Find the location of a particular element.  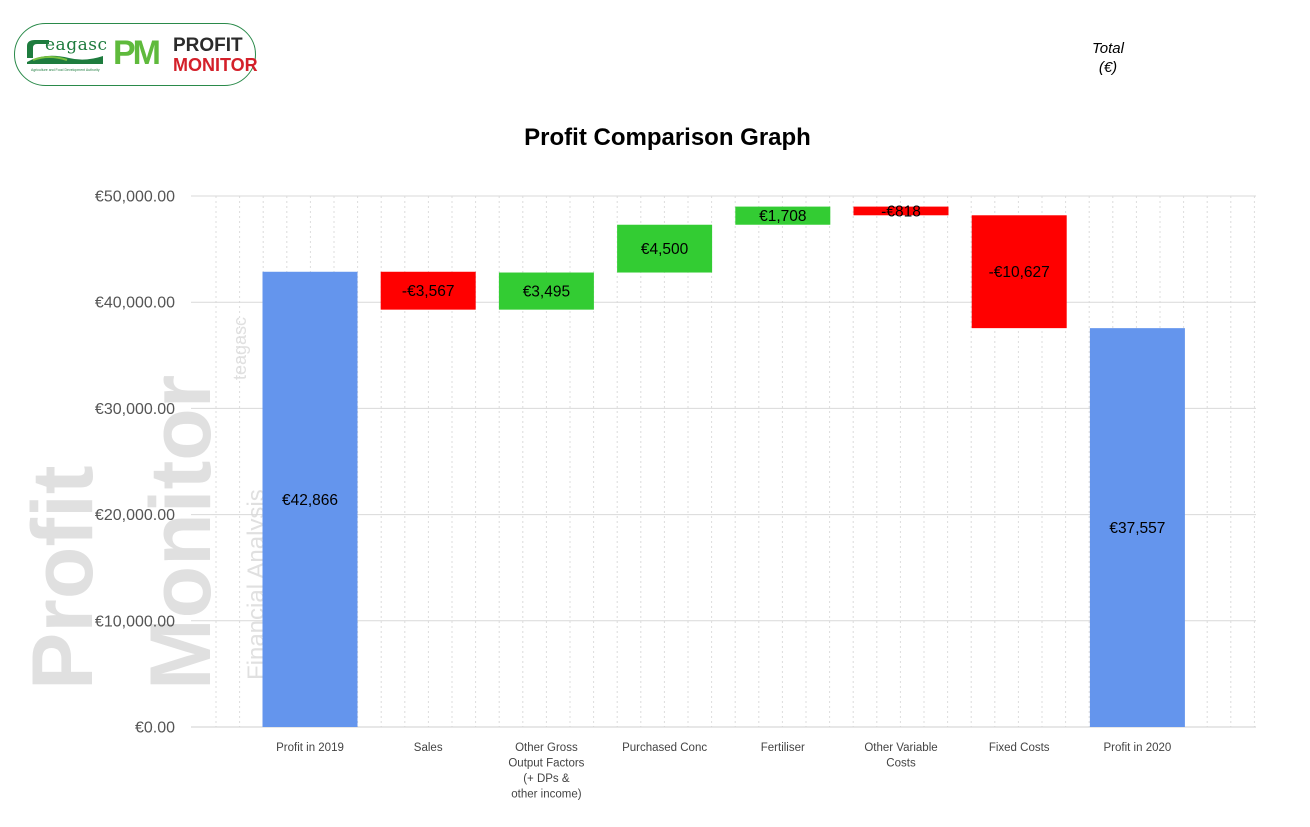

total-label: Total is located at coordinates (1108, 48).